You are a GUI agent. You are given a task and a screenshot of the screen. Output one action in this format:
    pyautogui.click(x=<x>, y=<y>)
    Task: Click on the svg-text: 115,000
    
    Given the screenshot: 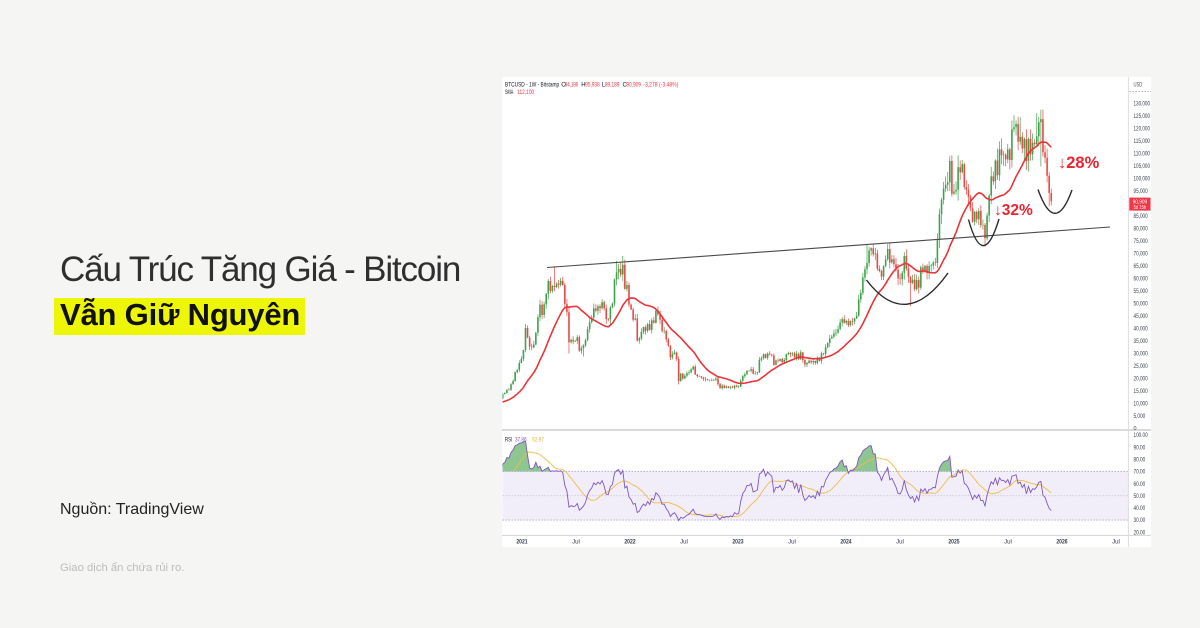 What is the action you would take?
    pyautogui.click(x=1142, y=141)
    